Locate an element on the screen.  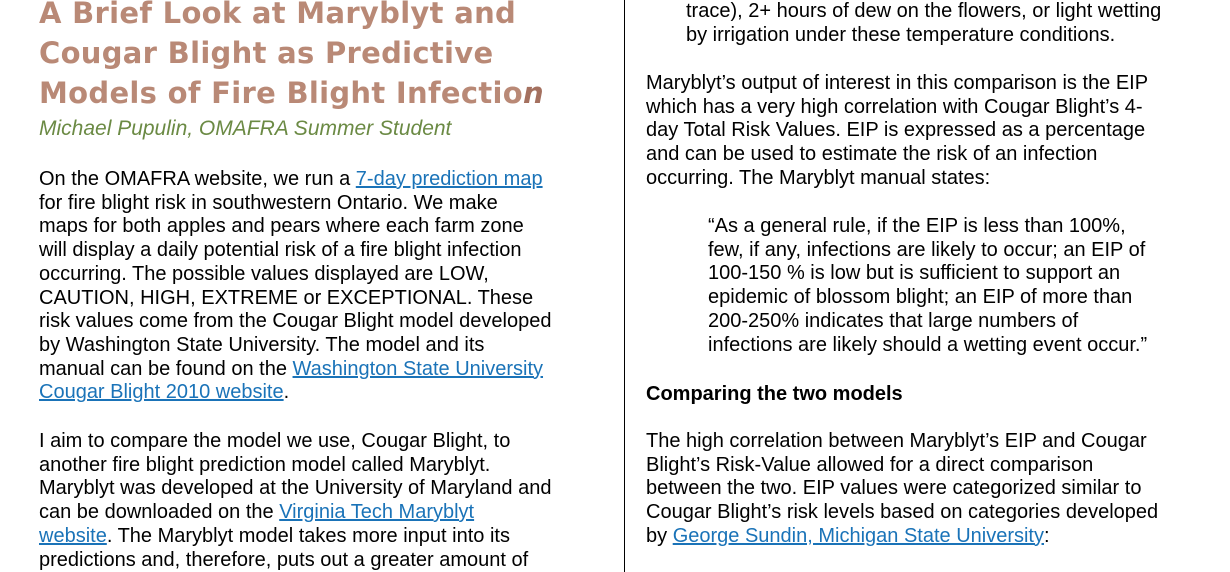
intro-line-9: manual can be found on the is located at coordinates (166, 368).